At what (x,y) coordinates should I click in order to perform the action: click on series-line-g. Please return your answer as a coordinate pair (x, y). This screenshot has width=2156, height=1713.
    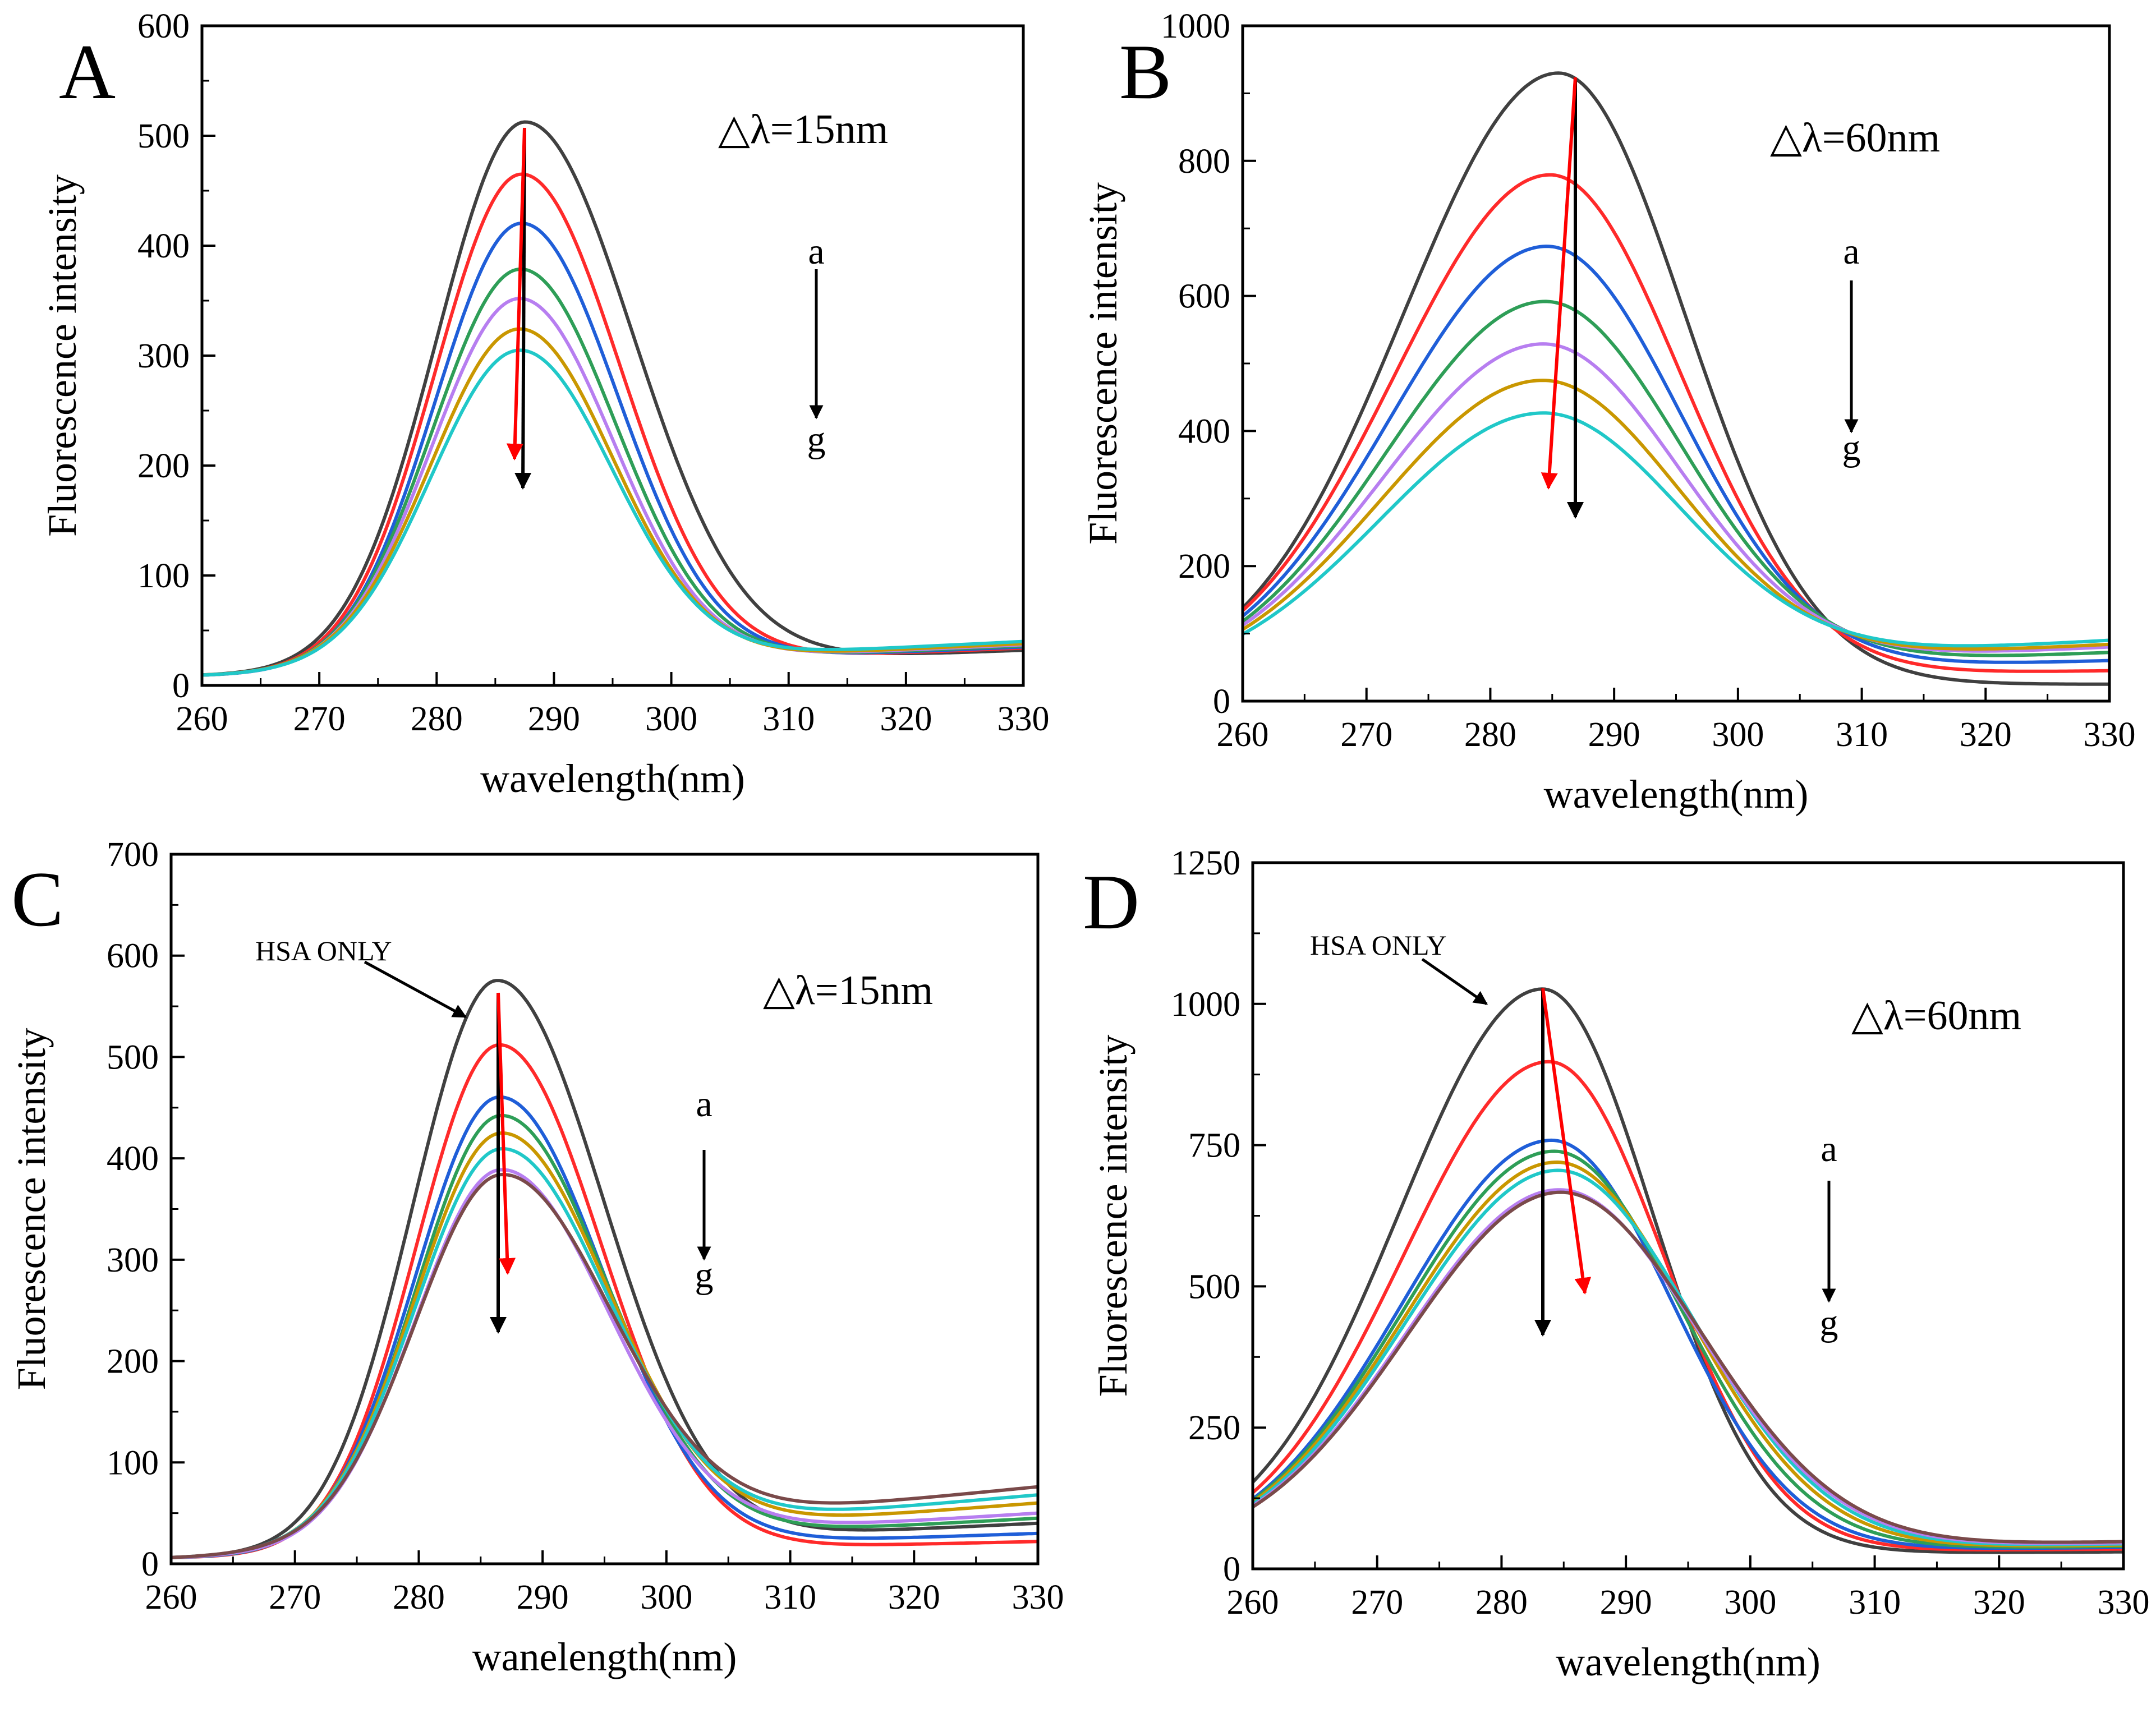
    Looking at the image, I should click on (1676, 529).